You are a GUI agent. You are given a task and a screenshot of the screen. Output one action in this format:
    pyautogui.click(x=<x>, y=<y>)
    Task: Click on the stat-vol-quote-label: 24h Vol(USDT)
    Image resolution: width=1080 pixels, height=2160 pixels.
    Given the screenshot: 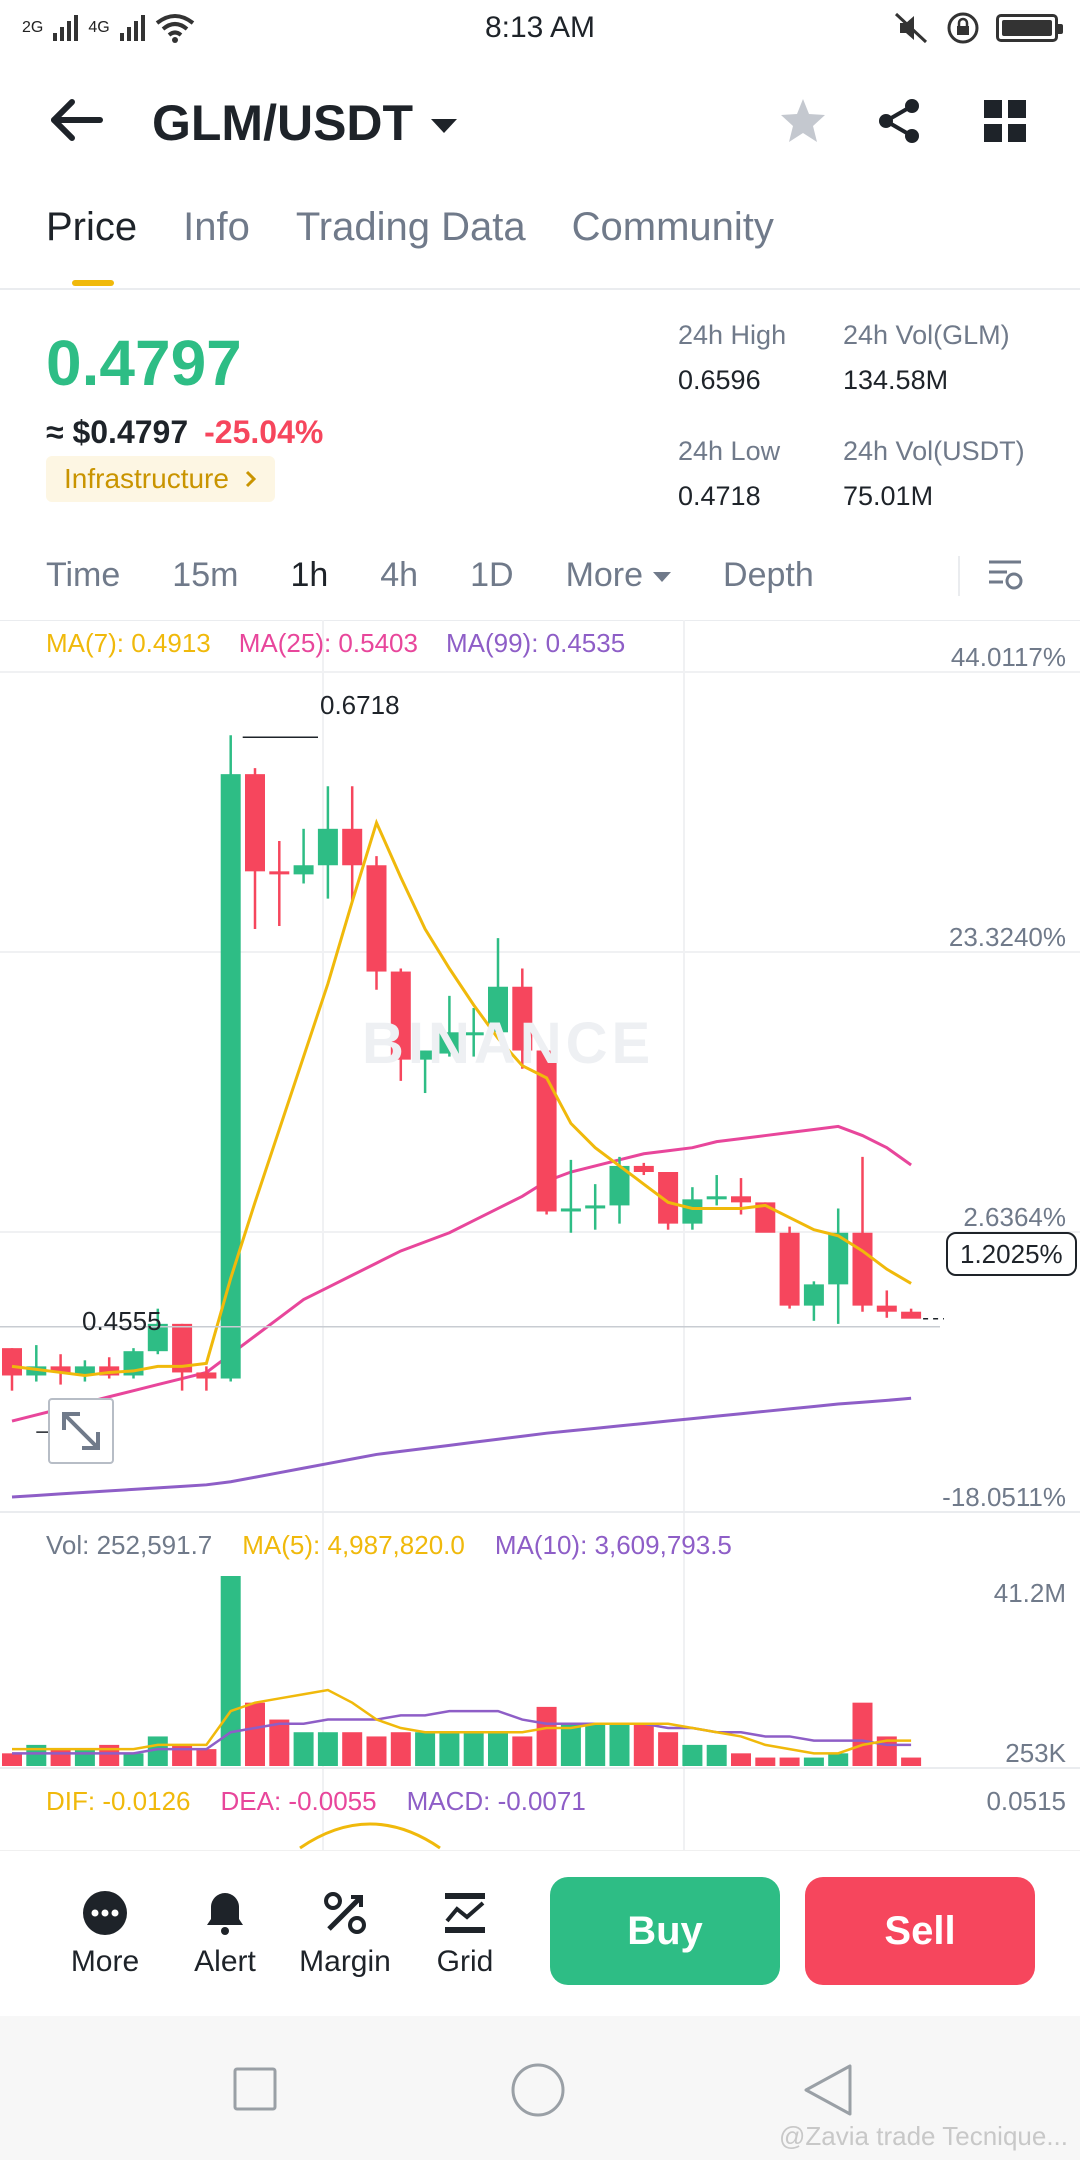 What is the action you would take?
    pyautogui.click(x=934, y=451)
    